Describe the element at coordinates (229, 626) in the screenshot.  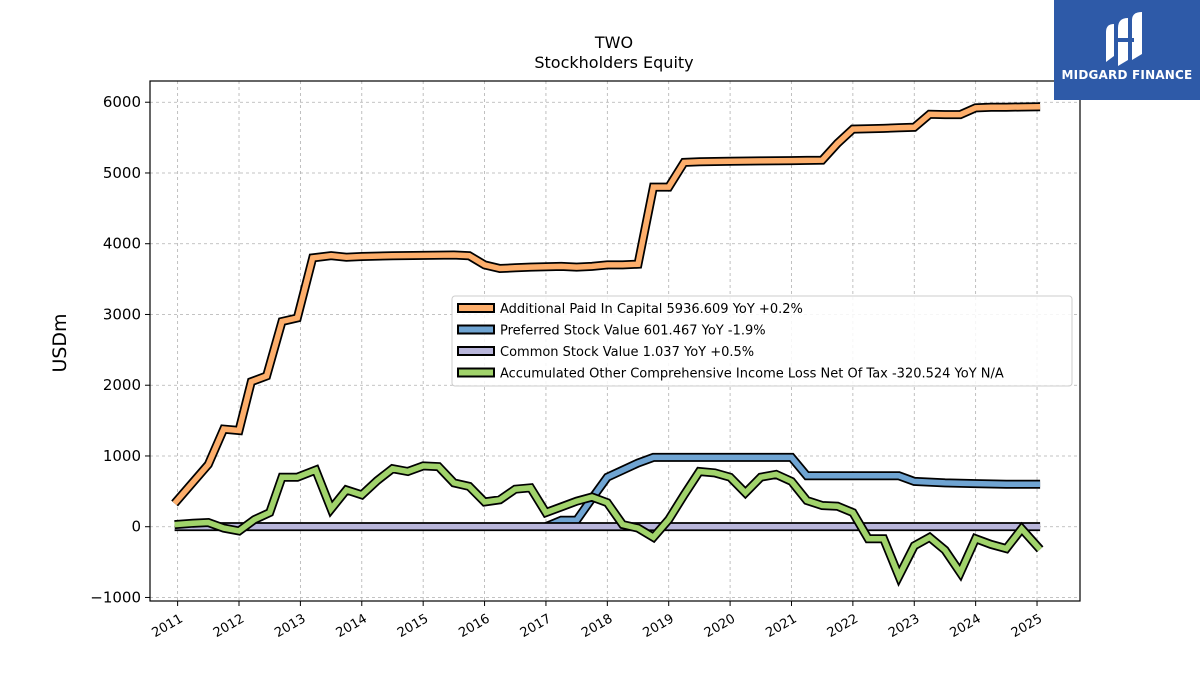
I see `x-tick-label: 2012` at that location.